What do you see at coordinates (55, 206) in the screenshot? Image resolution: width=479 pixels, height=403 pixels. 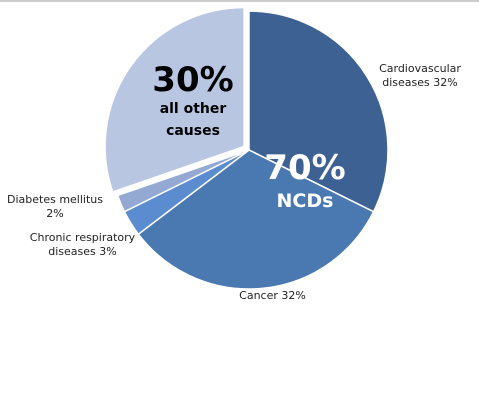 I see `data-label: Diabetes mellitus 2%` at bounding box center [55, 206].